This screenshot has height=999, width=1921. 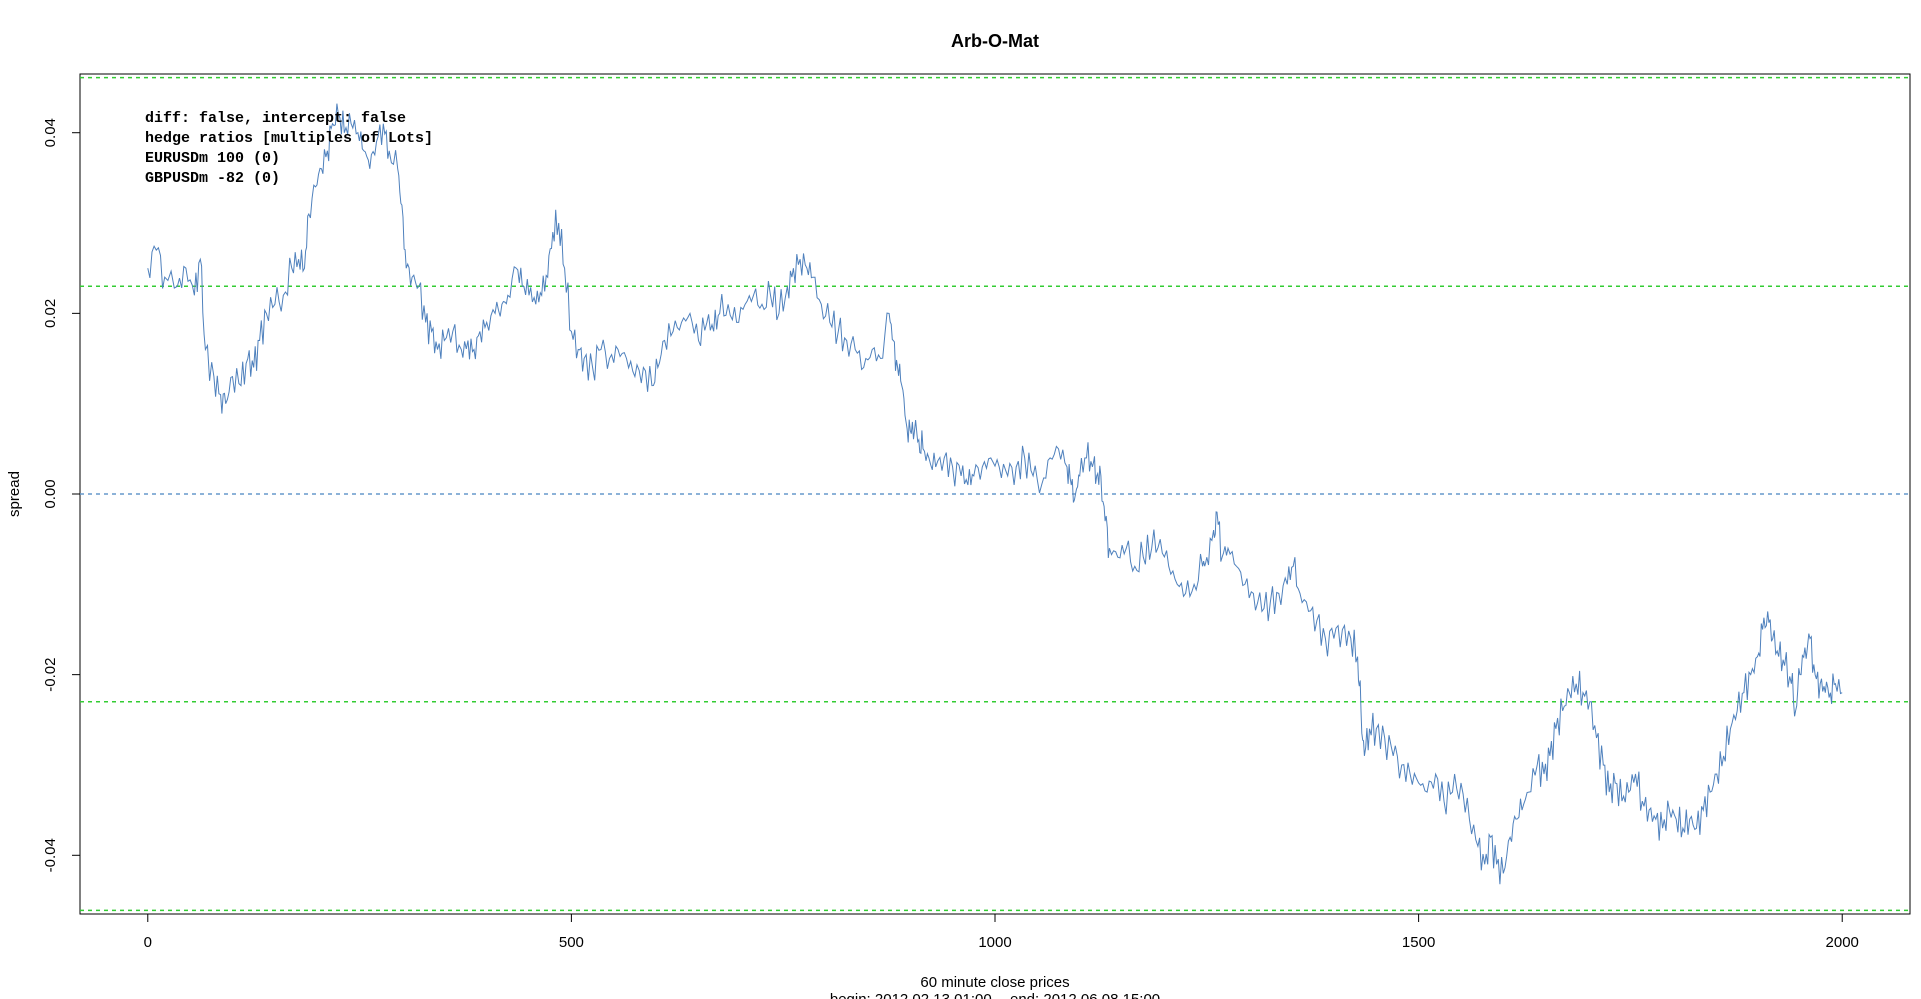 I want to click on y-axis-label: spread, so click(x=14, y=494).